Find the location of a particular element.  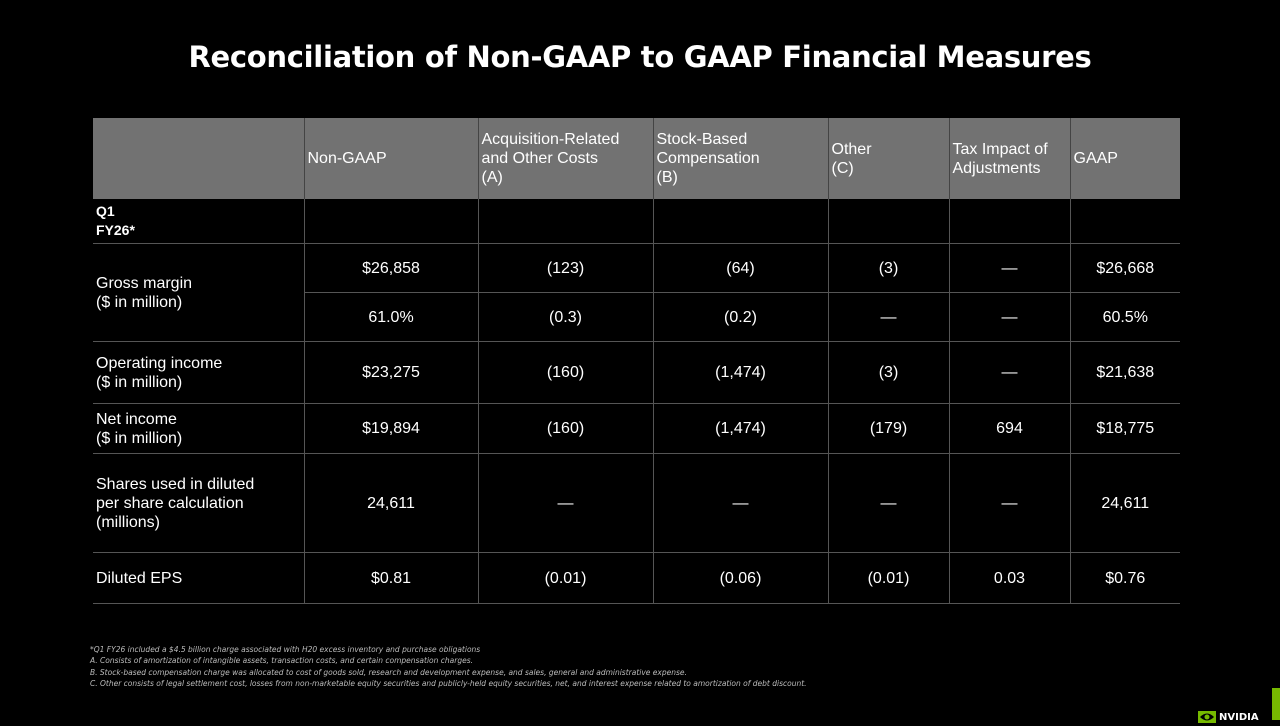

table-cell: (0.06) is located at coordinates (740, 578).